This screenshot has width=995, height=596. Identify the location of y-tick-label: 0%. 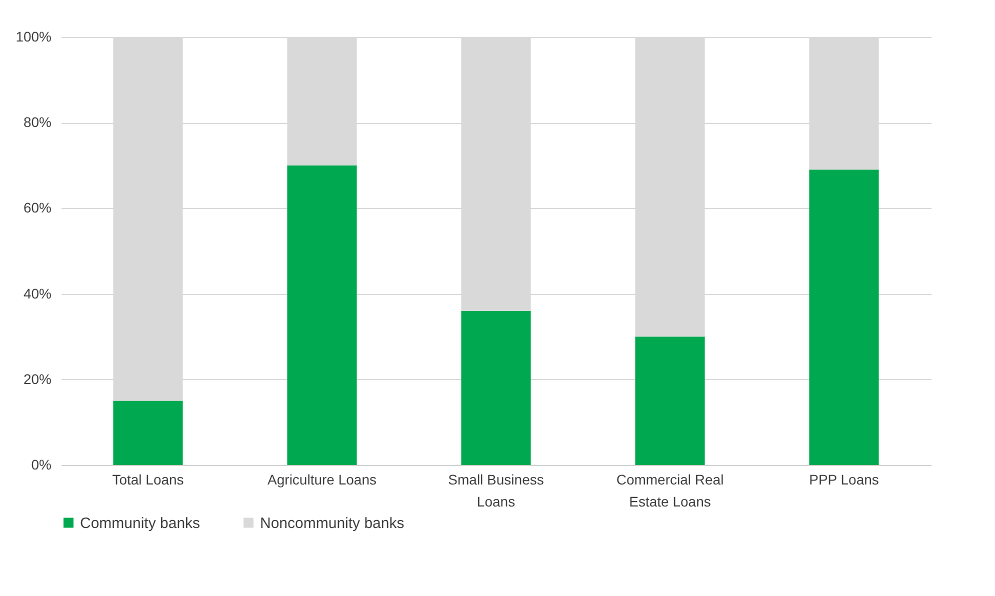
(41, 464).